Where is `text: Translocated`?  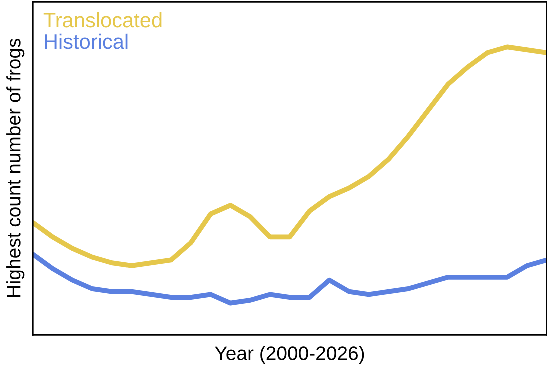 text: Translocated is located at coordinates (103, 20).